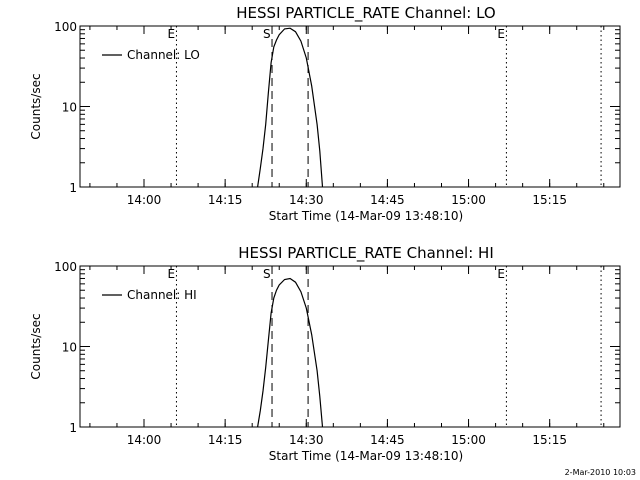  Describe the element at coordinates (501, 34) in the screenshot. I see `marker-label-1-4: E` at that location.